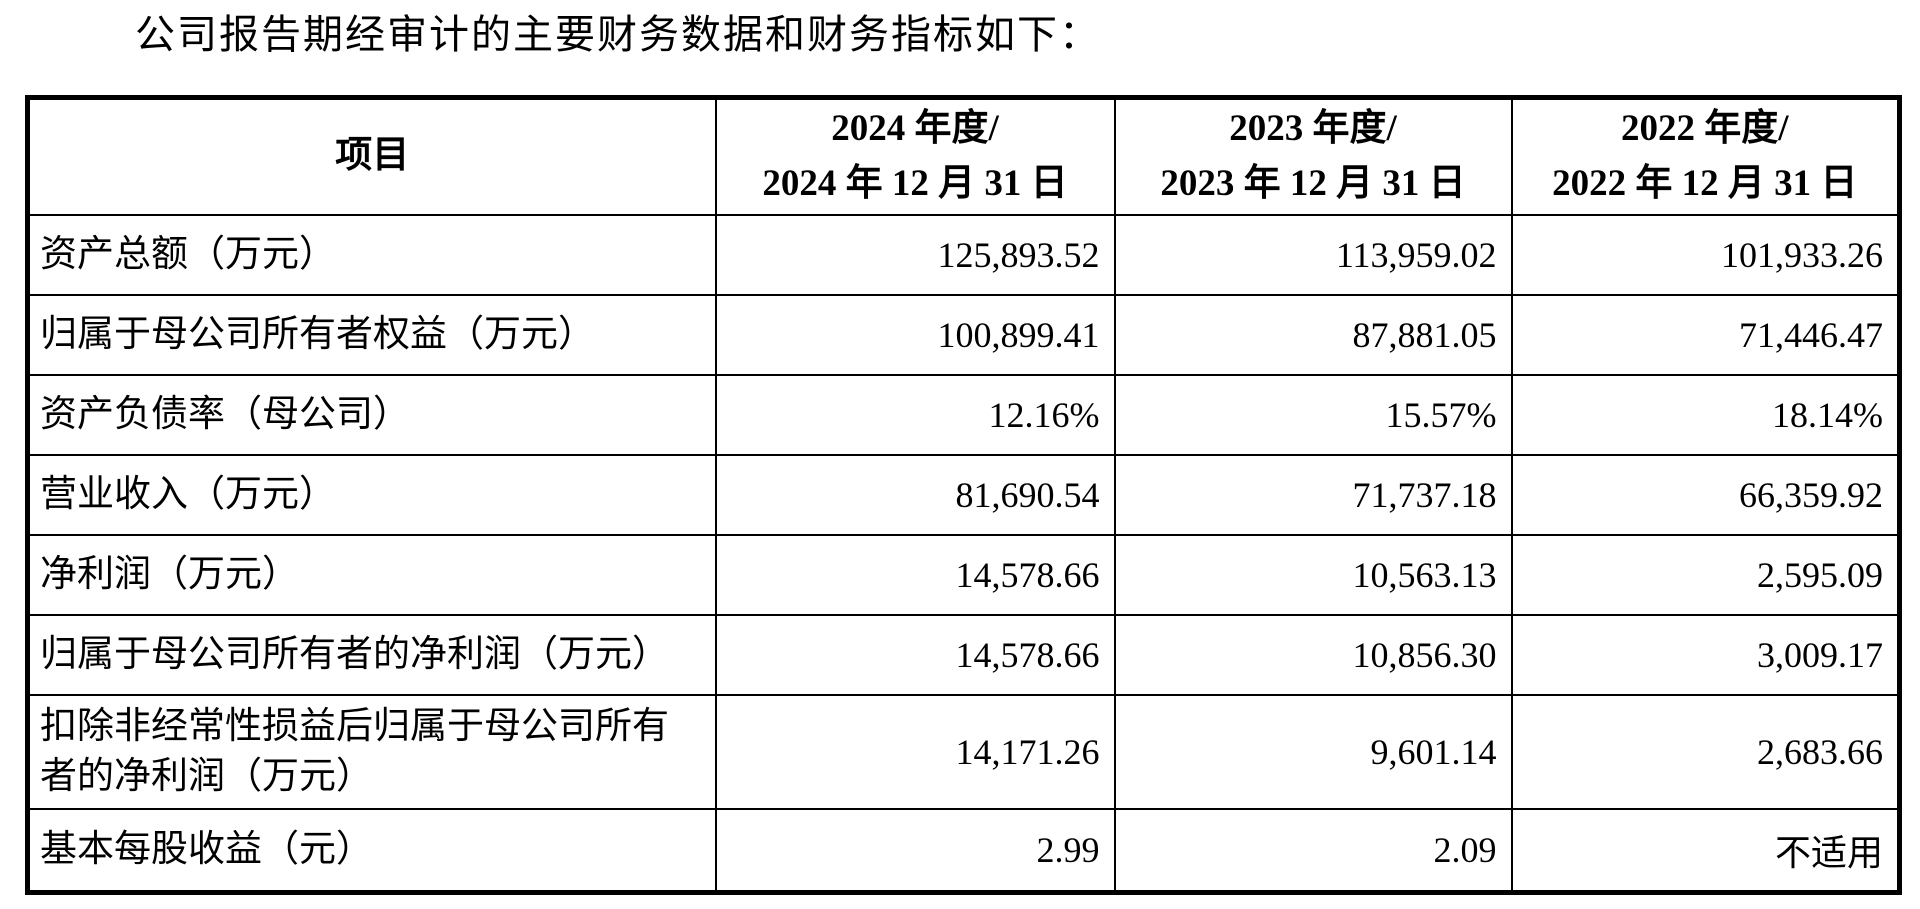  I want to click on item-cell: 扣除非经常性损益后归属于母公司所有者的净利润（万元）, so click(371, 751).